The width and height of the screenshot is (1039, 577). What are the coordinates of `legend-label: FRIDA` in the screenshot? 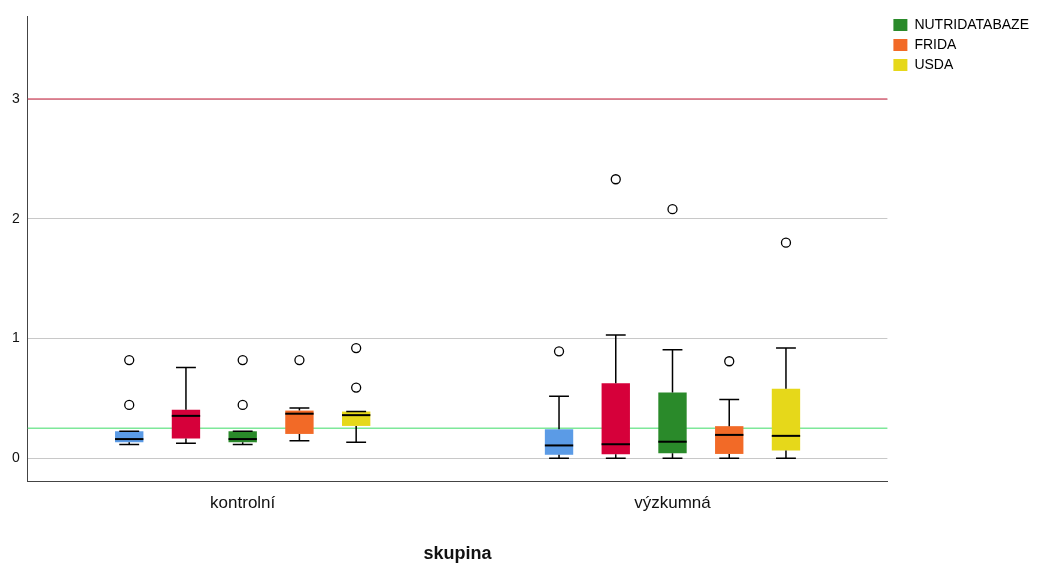 It's located at (936, 43).